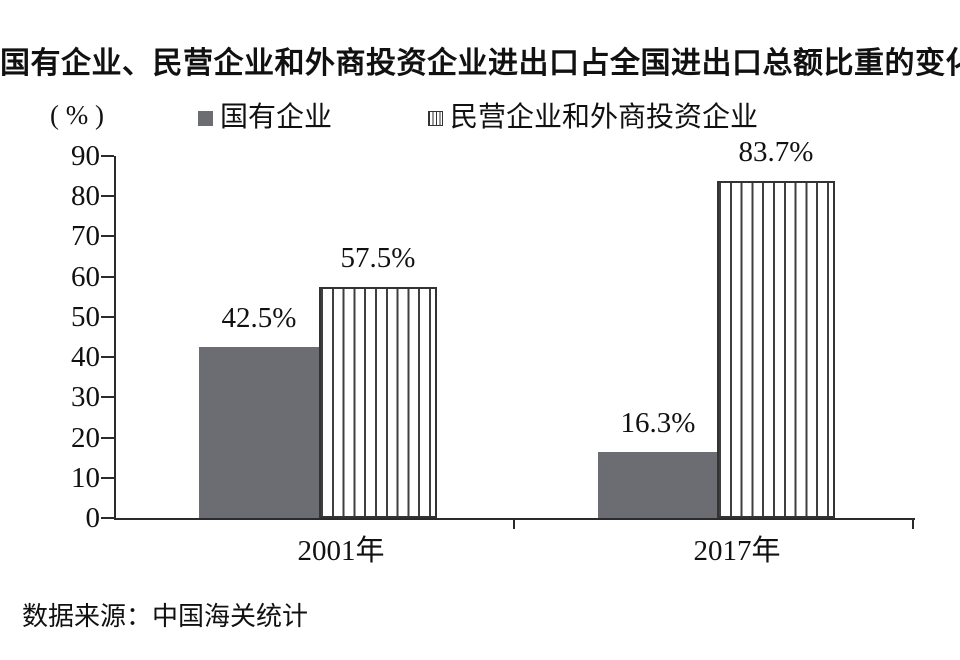  I want to click on legend-item-private-foreign: 民营企业和外商投资企业, so click(593, 118).